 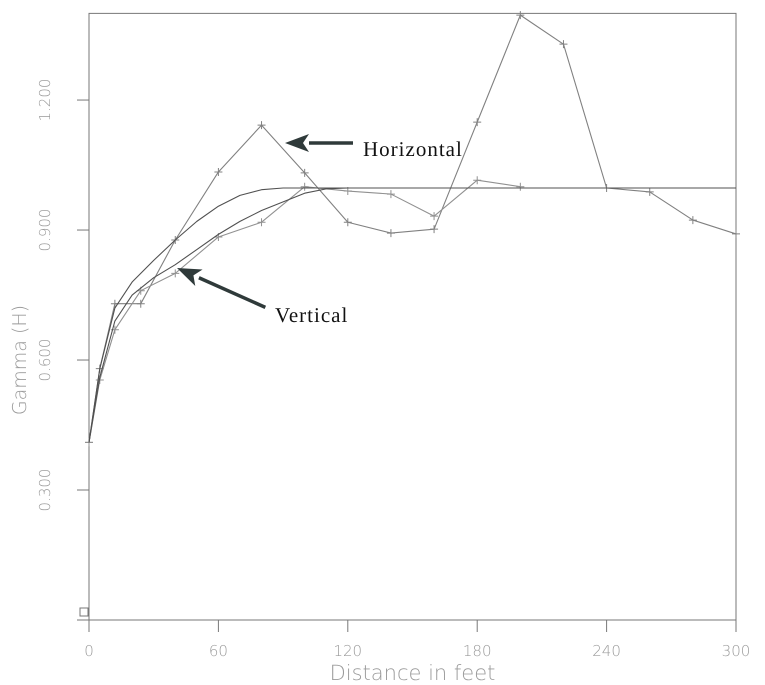 I want to click on x-tick-label: 180, so click(x=477, y=651).